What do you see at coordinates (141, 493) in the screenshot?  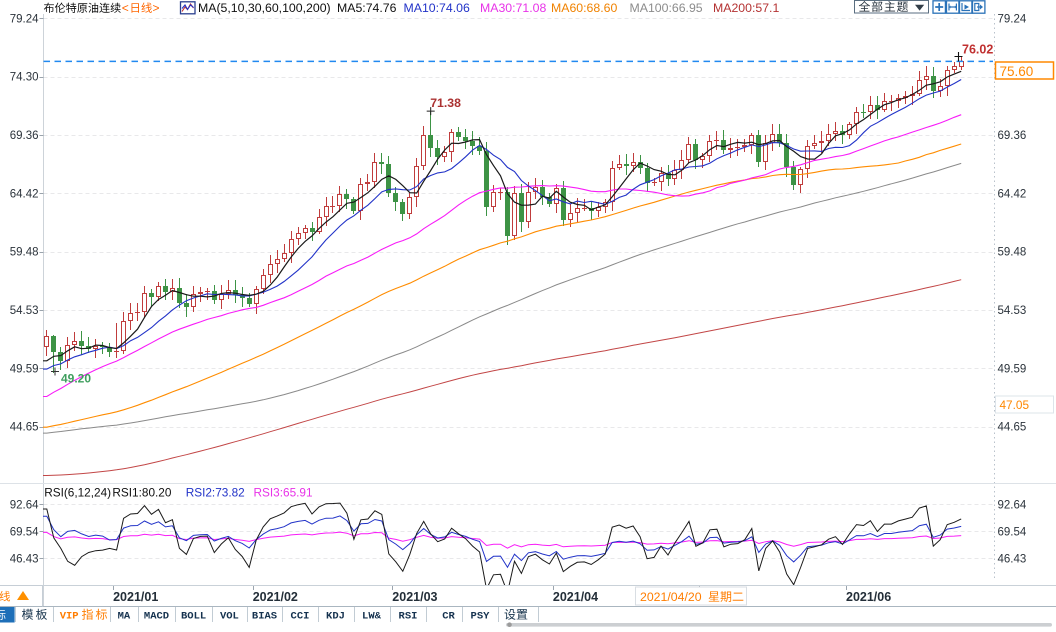 I see `svg-text: RSI1:80.20` at bounding box center [141, 493].